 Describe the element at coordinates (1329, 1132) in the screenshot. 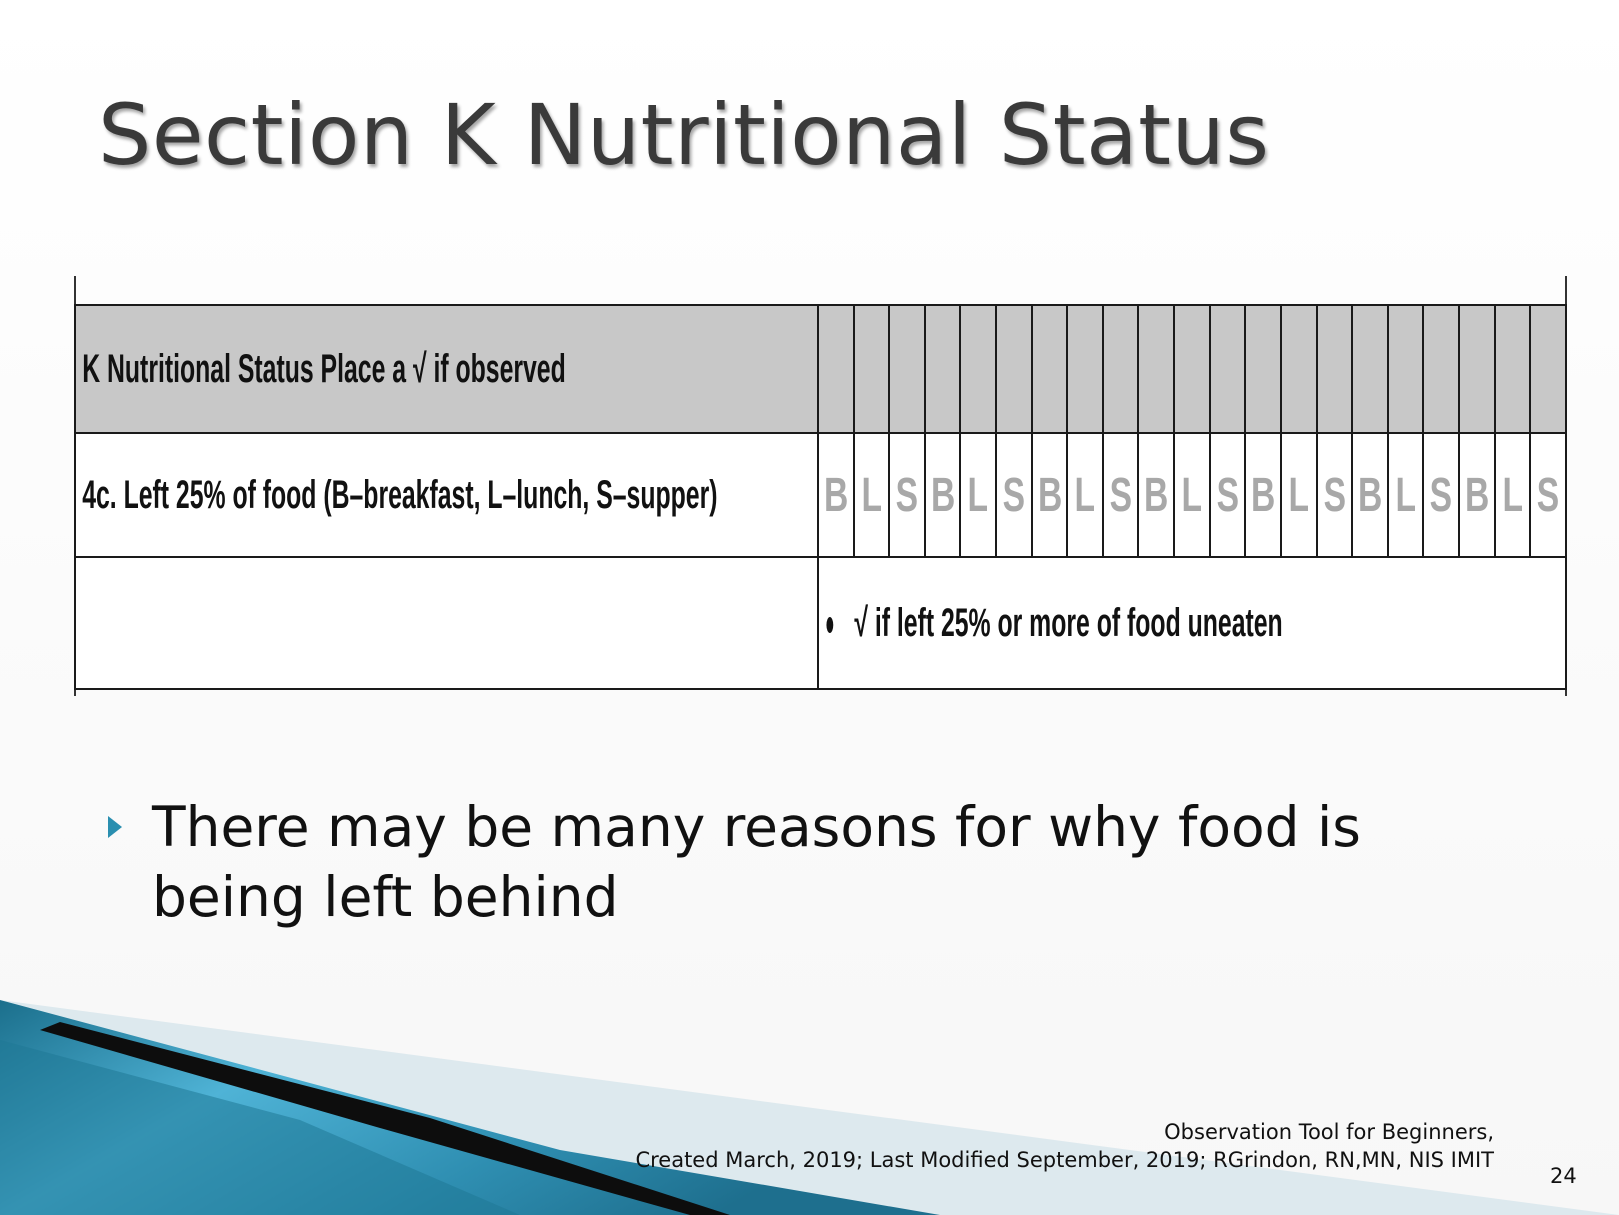

I see `footer-line-1: Observation Tool for Beginners,` at that location.